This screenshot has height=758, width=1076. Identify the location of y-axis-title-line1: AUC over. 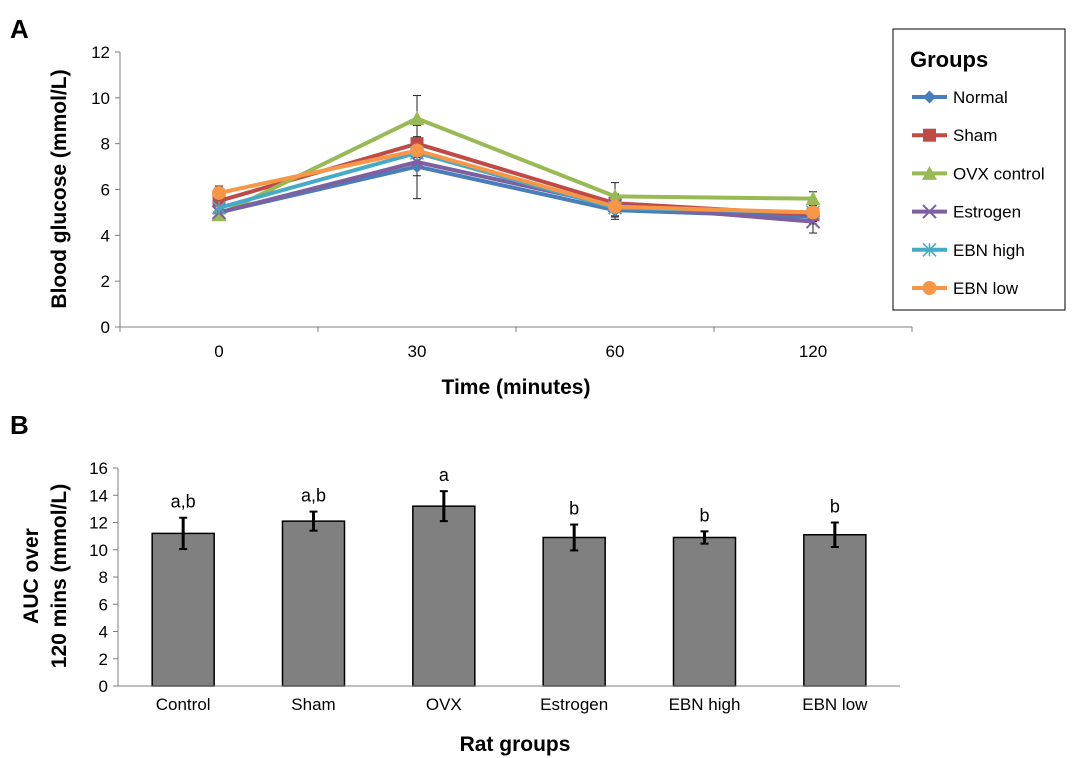
(31, 576).